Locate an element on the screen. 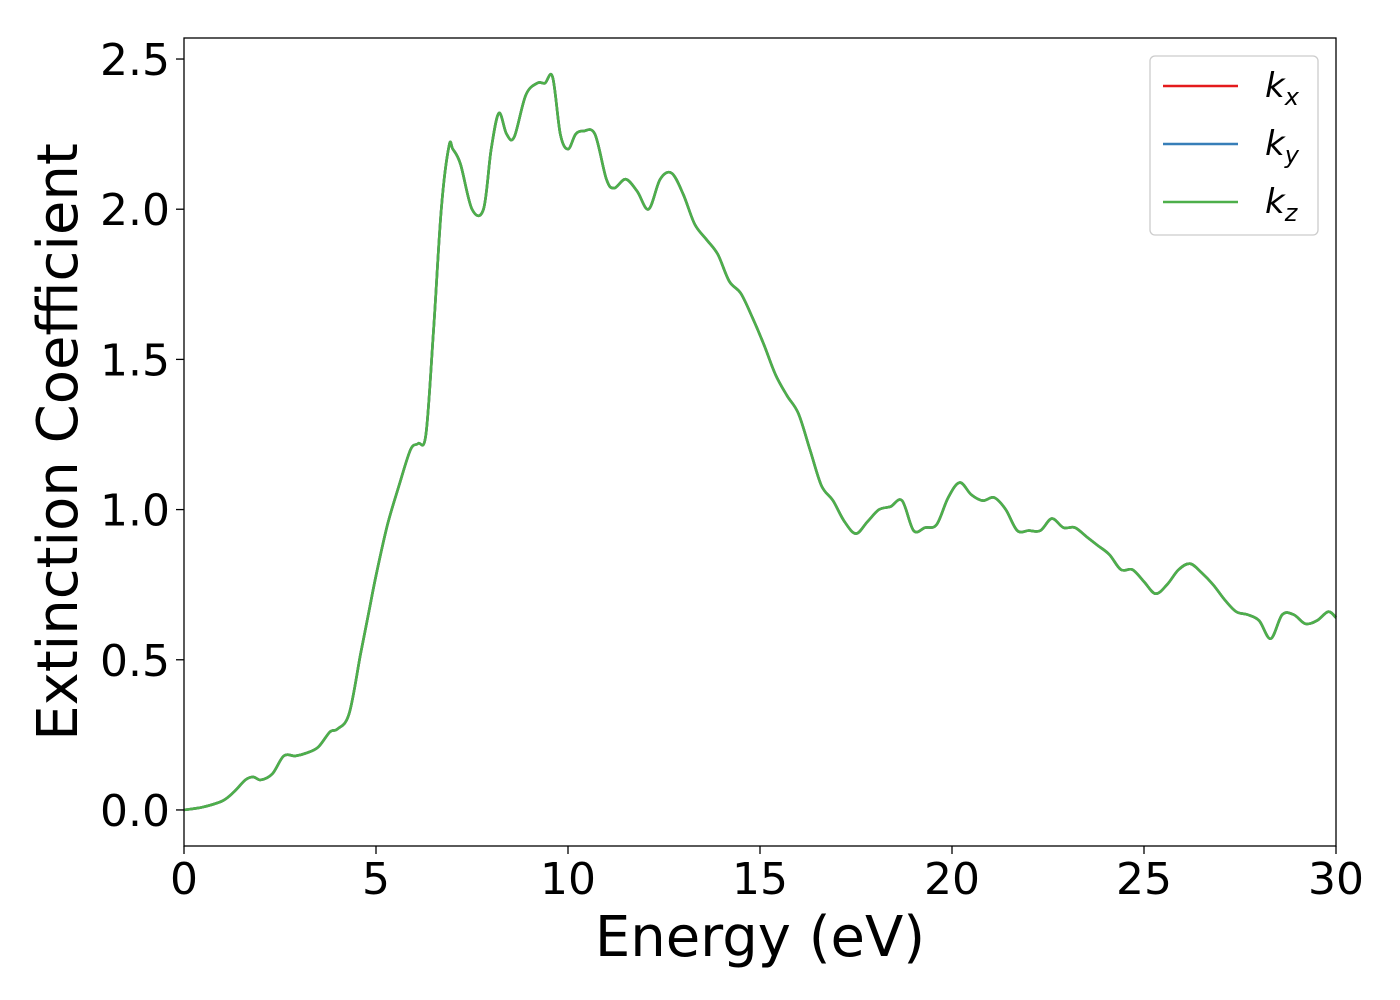  legend-box is located at coordinates (1234, 145).